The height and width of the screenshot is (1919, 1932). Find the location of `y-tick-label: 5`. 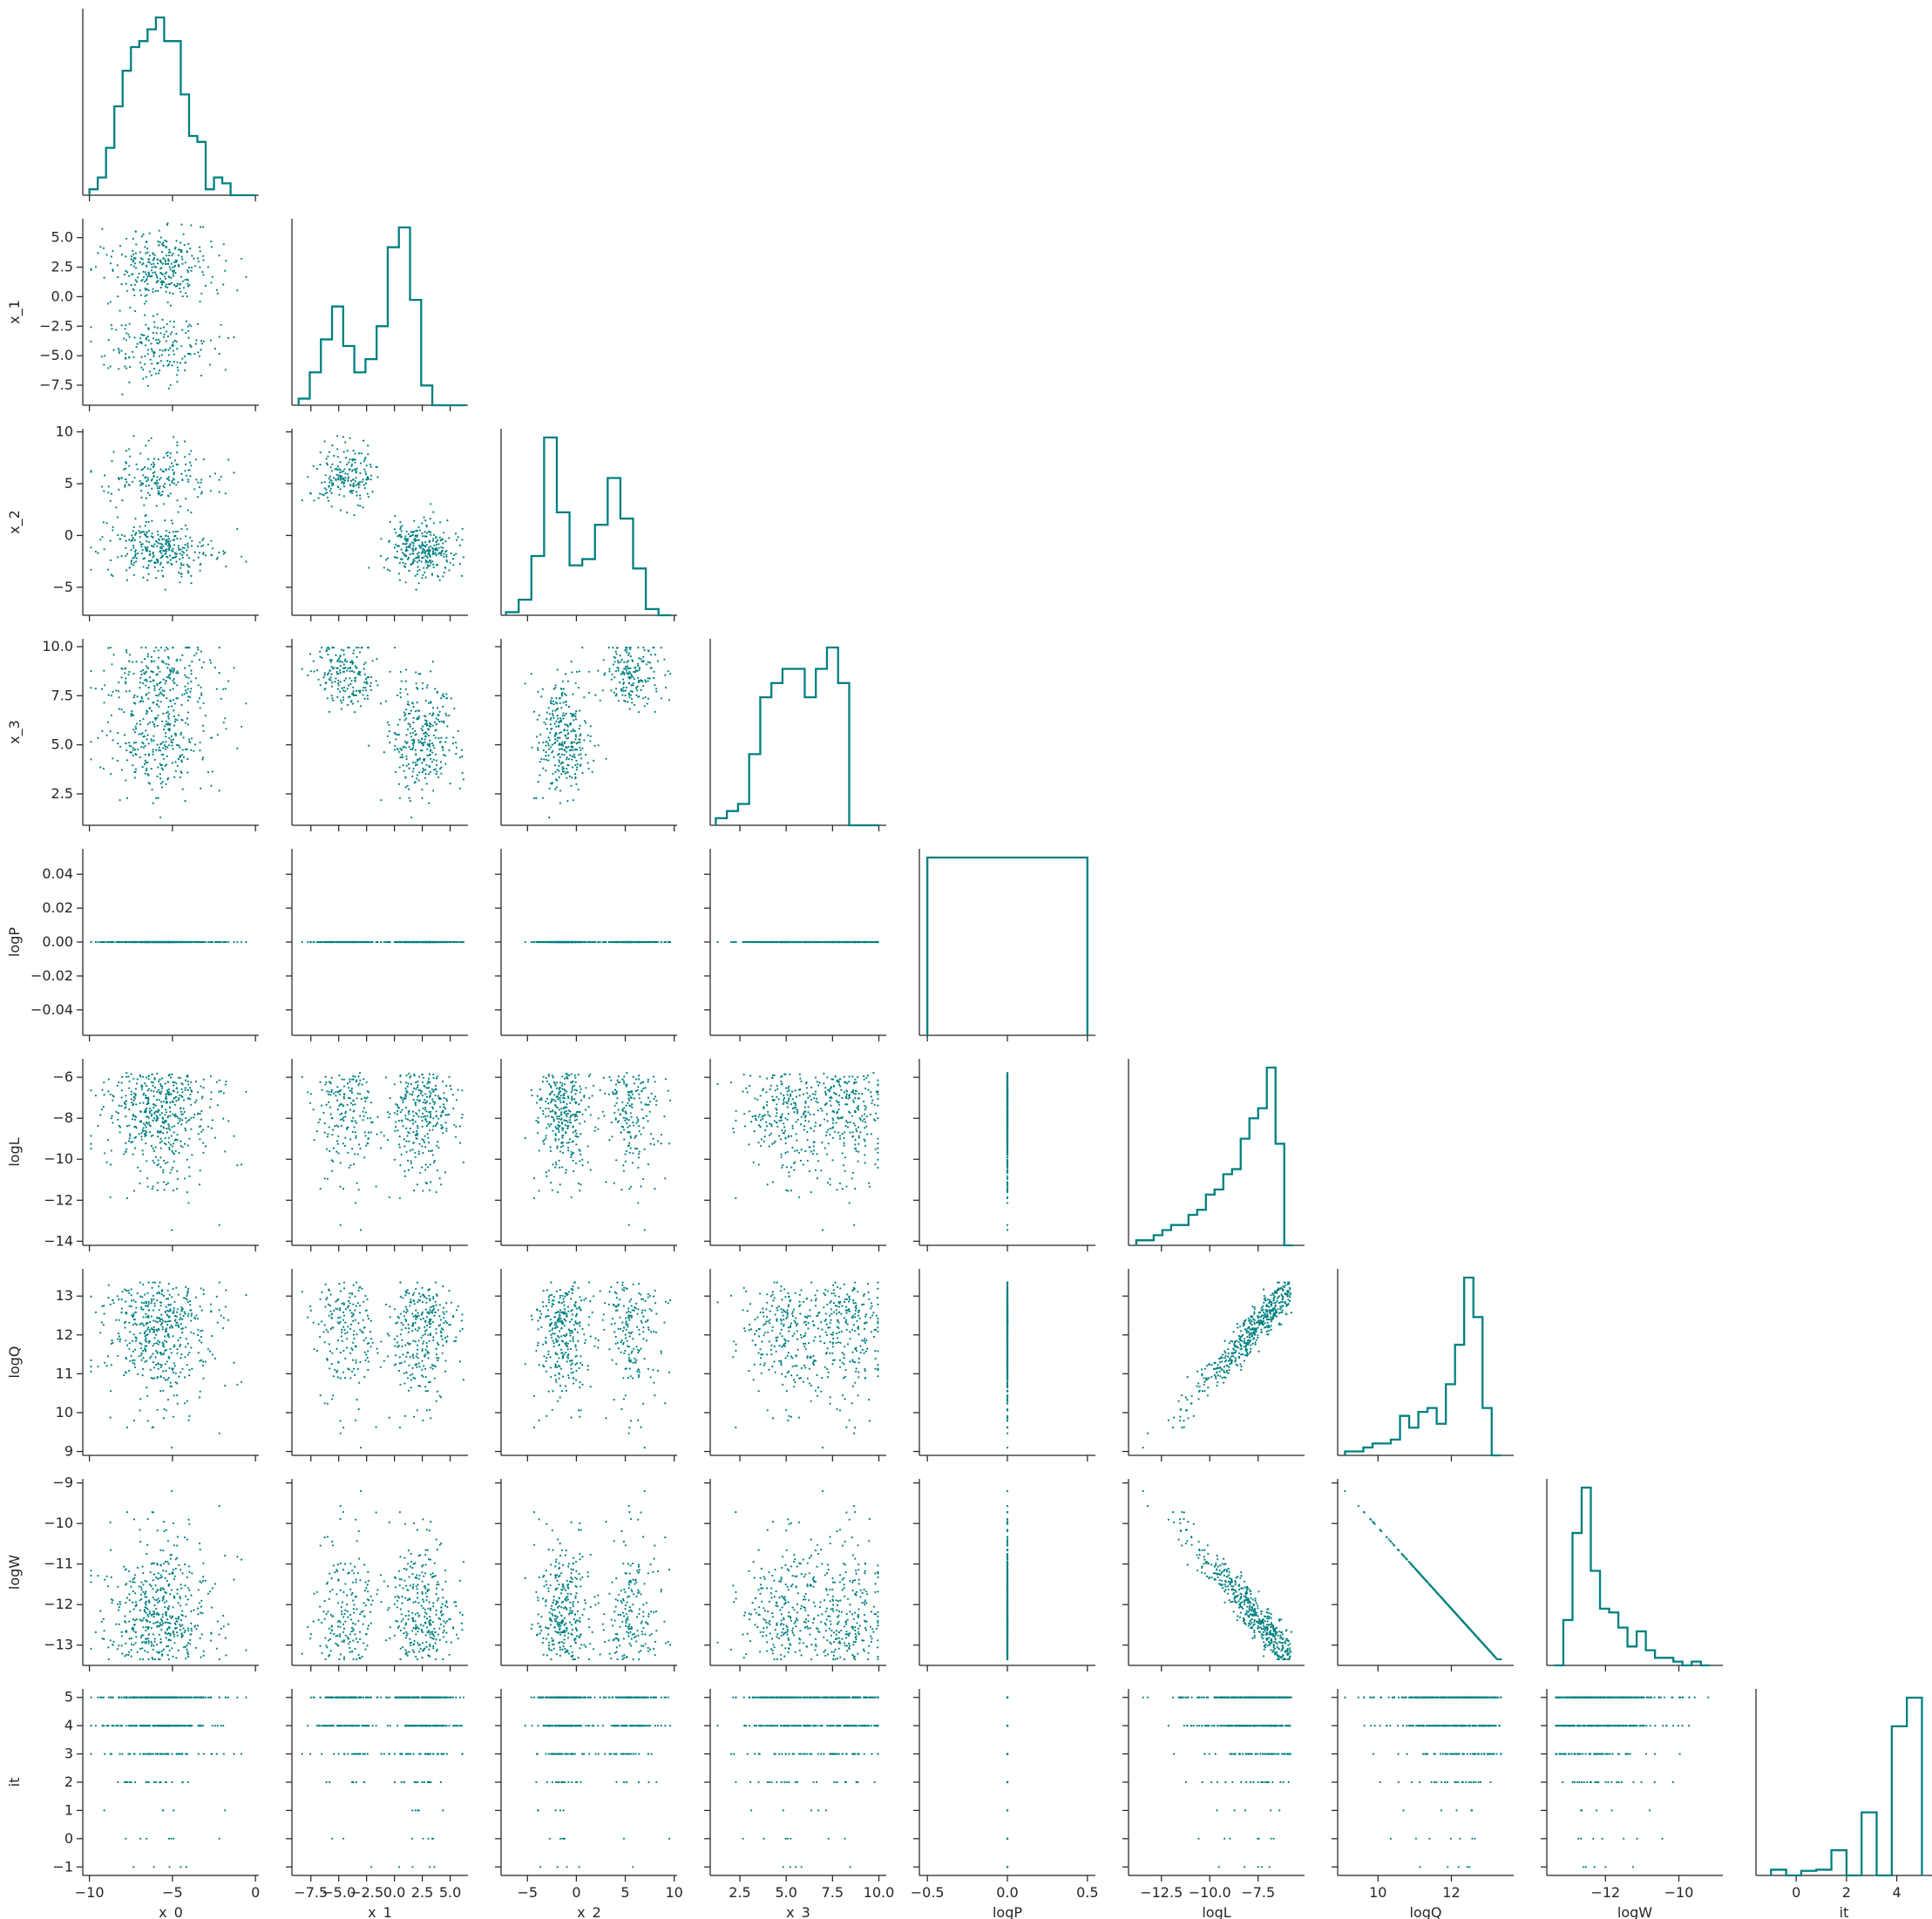

y-tick-label: 5 is located at coordinates (69, 484).